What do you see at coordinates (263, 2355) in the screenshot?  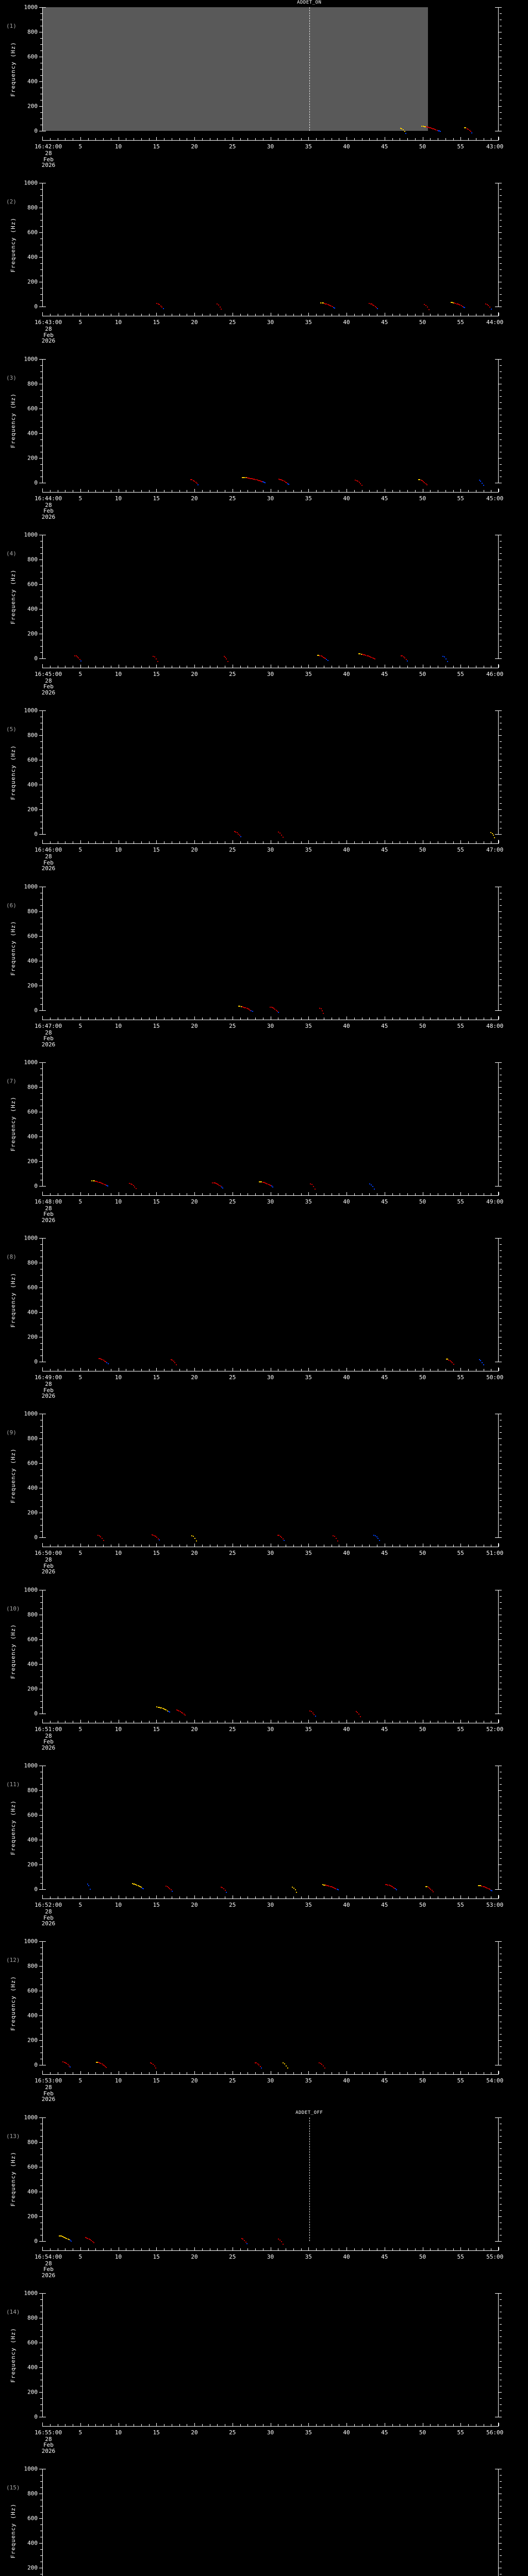 I see `plot-area-14: 0 200 400 600 800 1000` at bounding box center [263, 2355].